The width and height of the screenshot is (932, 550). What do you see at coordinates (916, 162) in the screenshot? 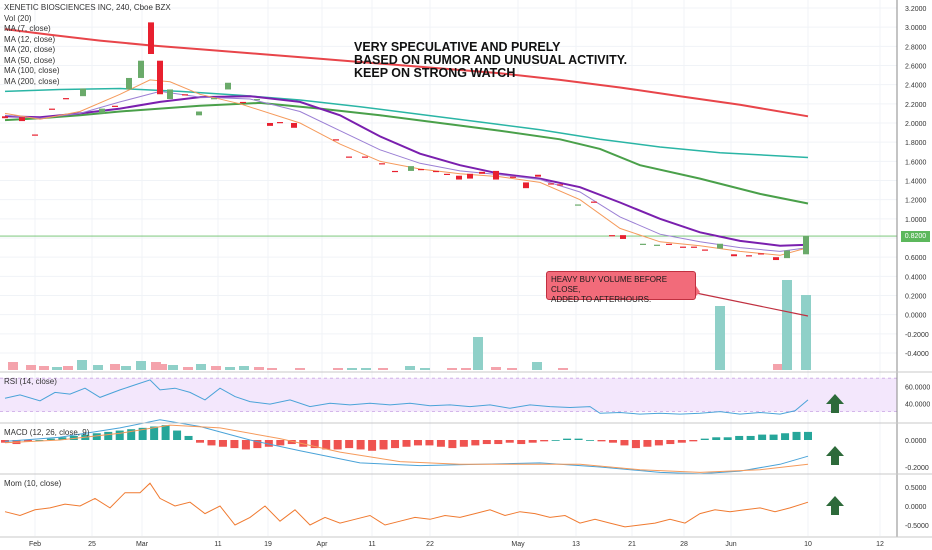
I see `price-tick-label: 1.6000` at bounding box center [916, 162].